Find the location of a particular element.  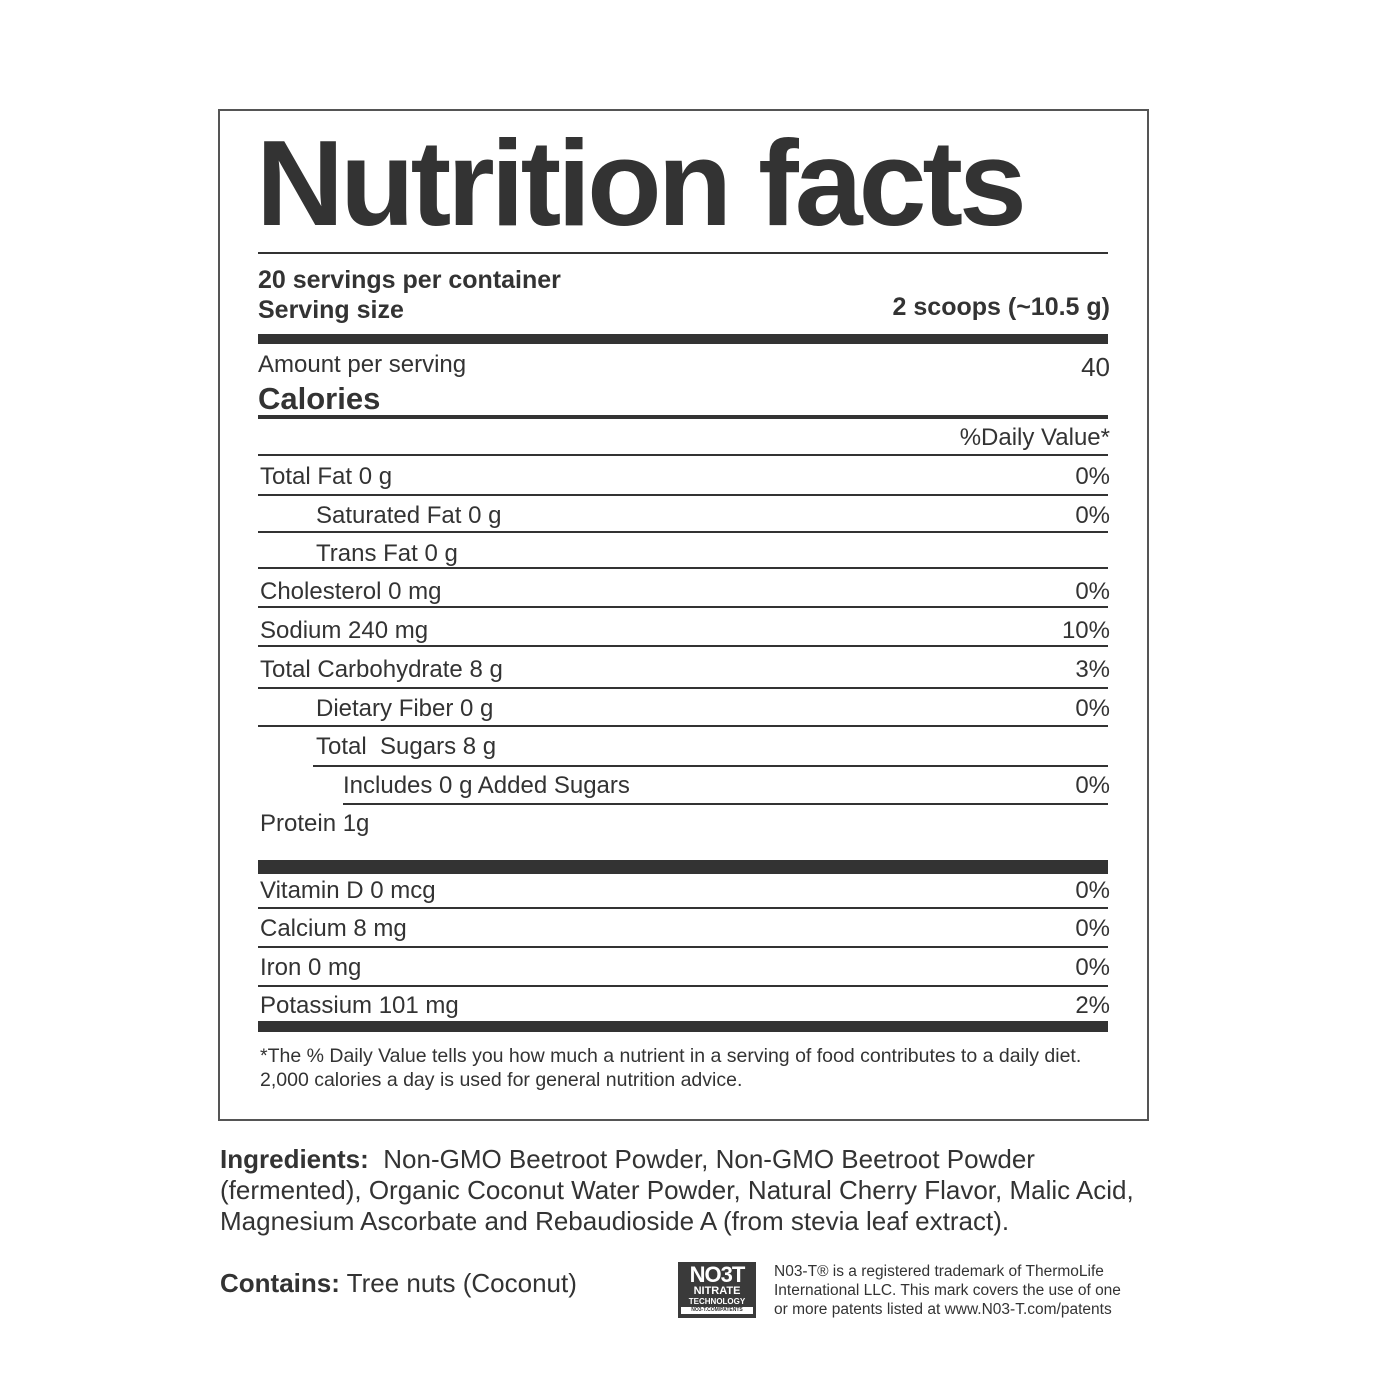

logo-sub: NITRATE is located at coordinates (717, 1291).